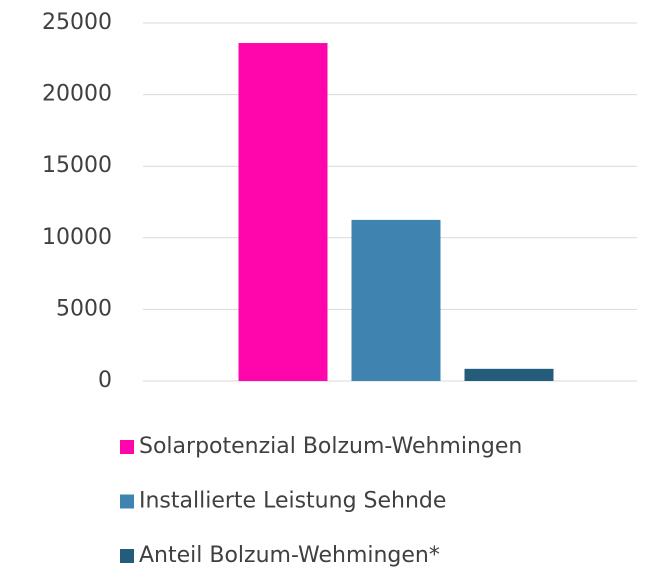 The height and width of the screenshot is (573, 659). What do you see at coordinates (330, 446) in the screenshot?
I see `legend-label: Solarpotenzial Bolzum-Wehmingen` at bounding box center [330, 446].